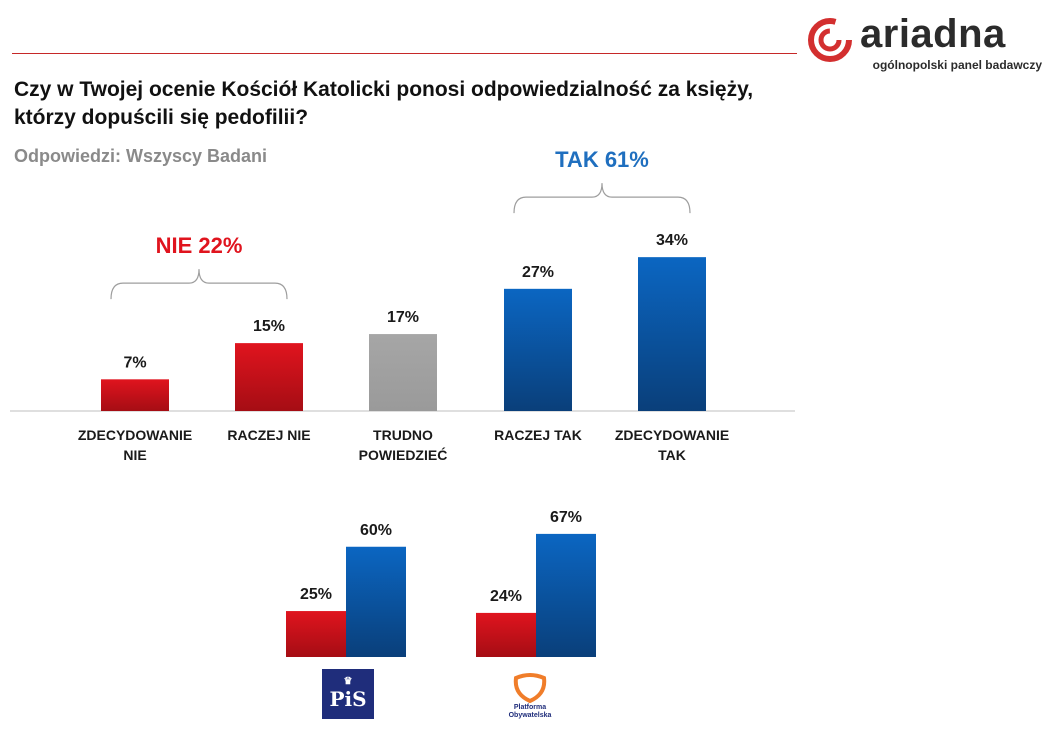 The width and height of the screenshot is (1050, 739). I want to click on party-bar-value-1-1: 25%, so click(316, 594).